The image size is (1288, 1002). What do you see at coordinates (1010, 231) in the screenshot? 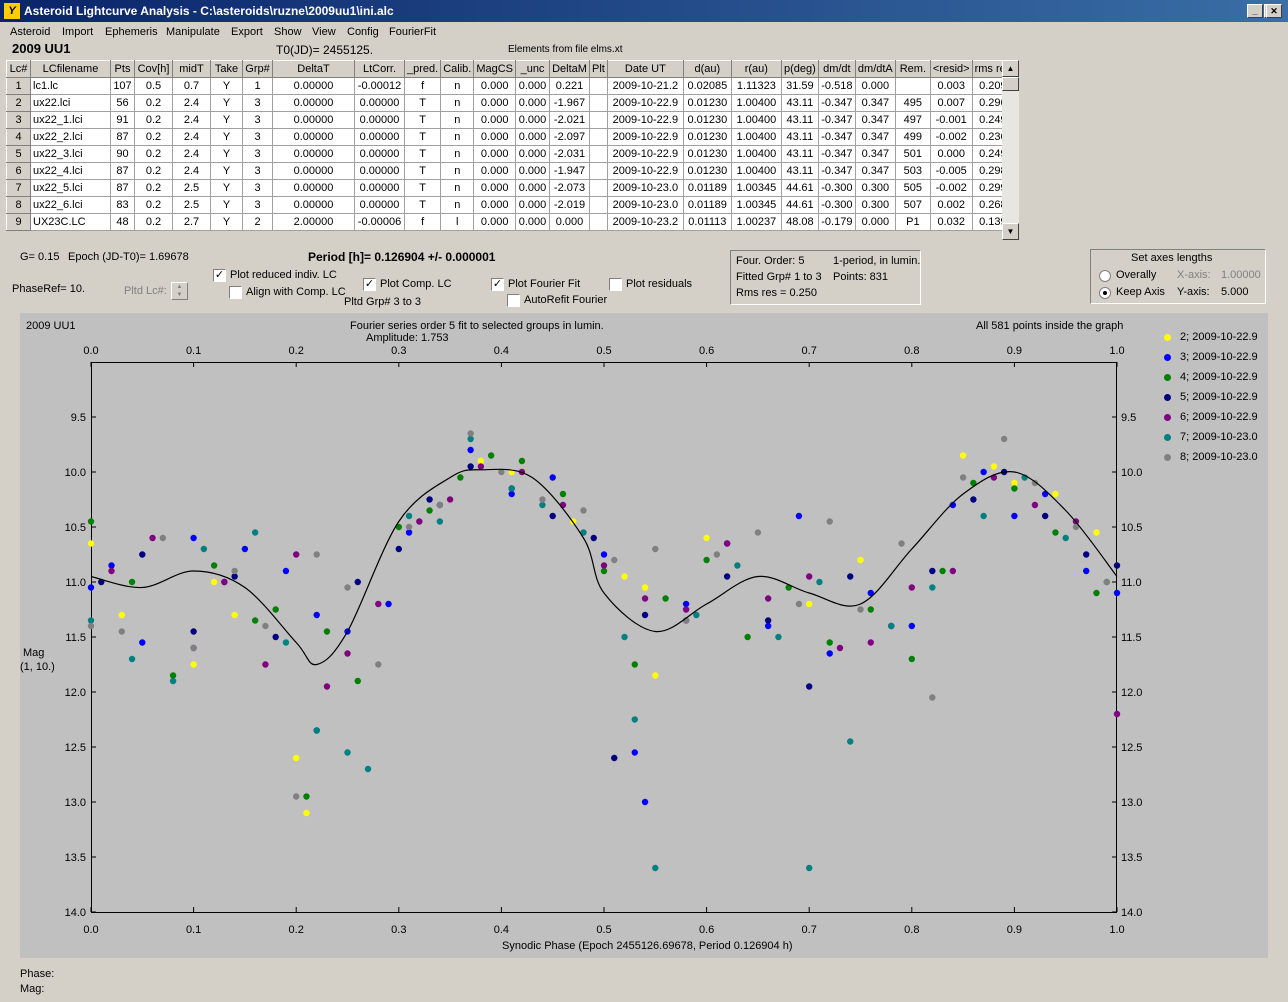
I see `scroll-down-icon: ▼` at bounding box center [1010, 231].